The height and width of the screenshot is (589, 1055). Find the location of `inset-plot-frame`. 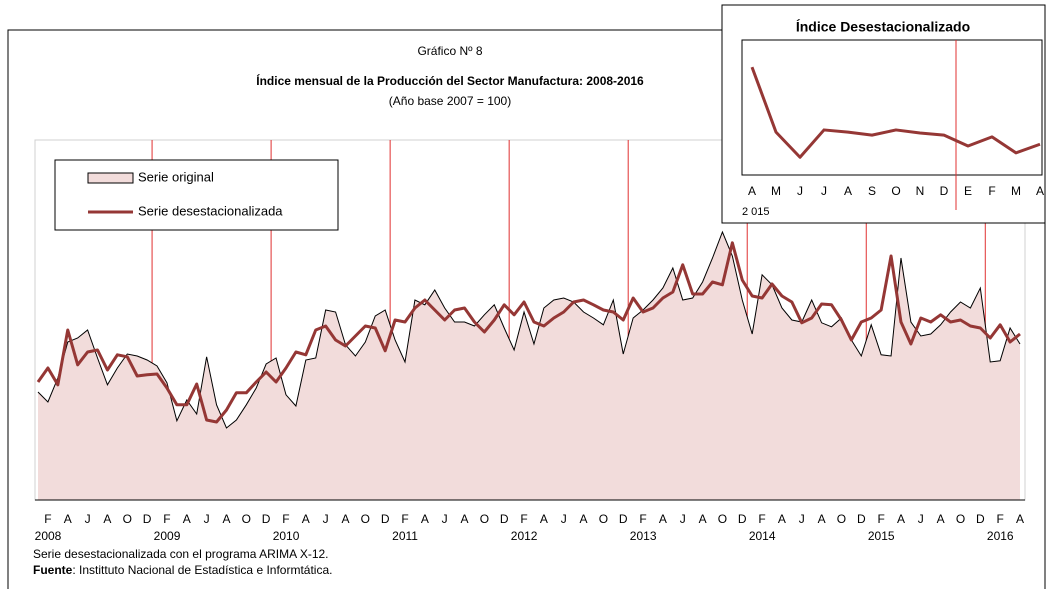

inset-plot-frame is located at coordinates (892, 107).